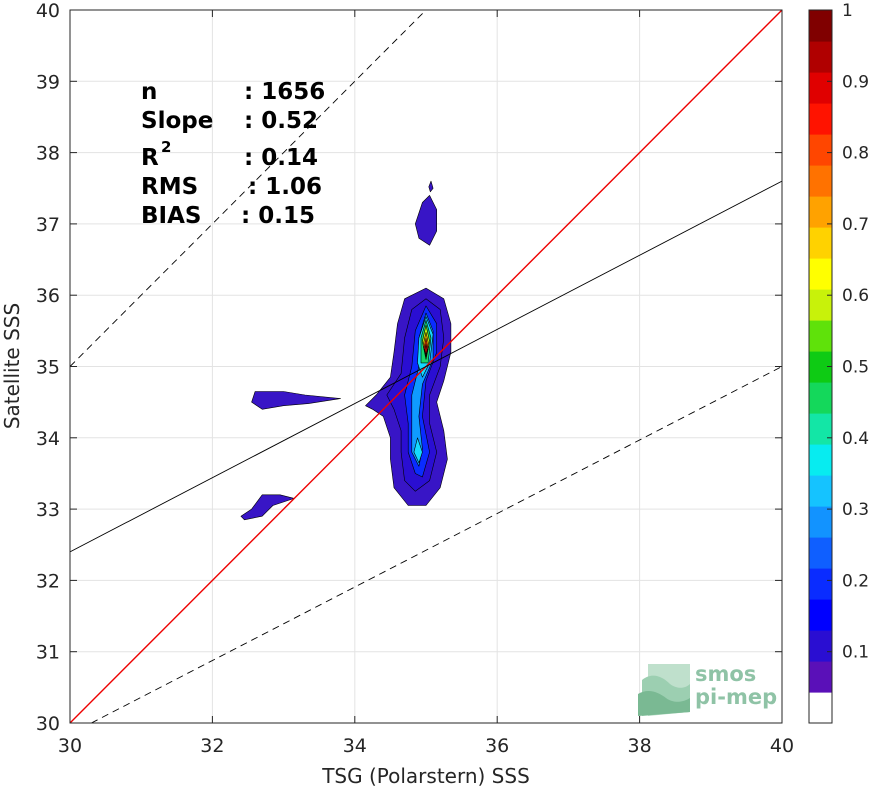 Image resolution: width=874 pixels, height=790 pixels. I want to click on y-tick-label: 33, so click(48, 510).